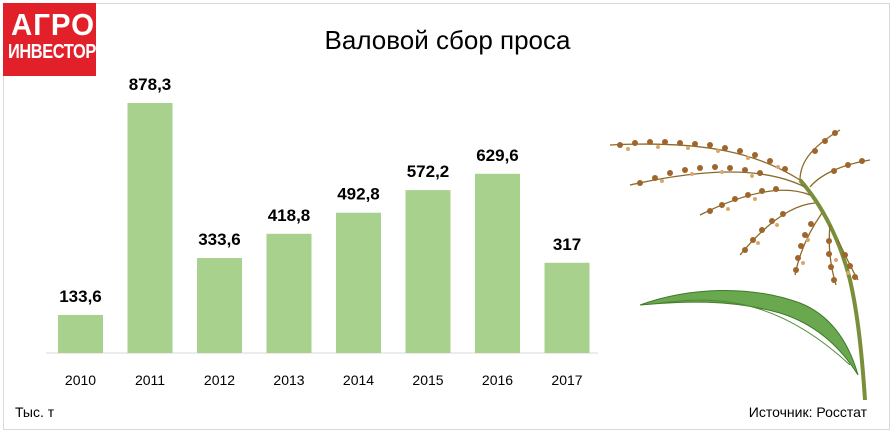  Describe the element at coordinates (567, 244) in the screenshot. I see `value-label-2017: 317` at that location.